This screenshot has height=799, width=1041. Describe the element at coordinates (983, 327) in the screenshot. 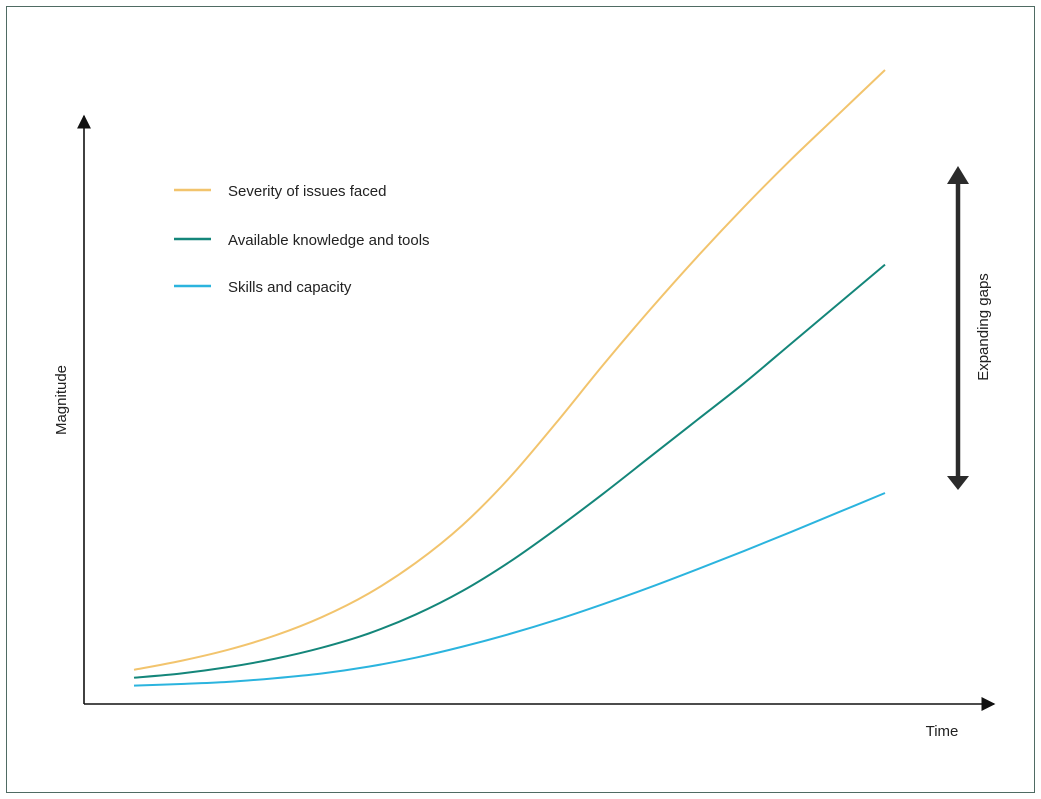

I see `gap-annotation-label: Expanding gaps` at that location.